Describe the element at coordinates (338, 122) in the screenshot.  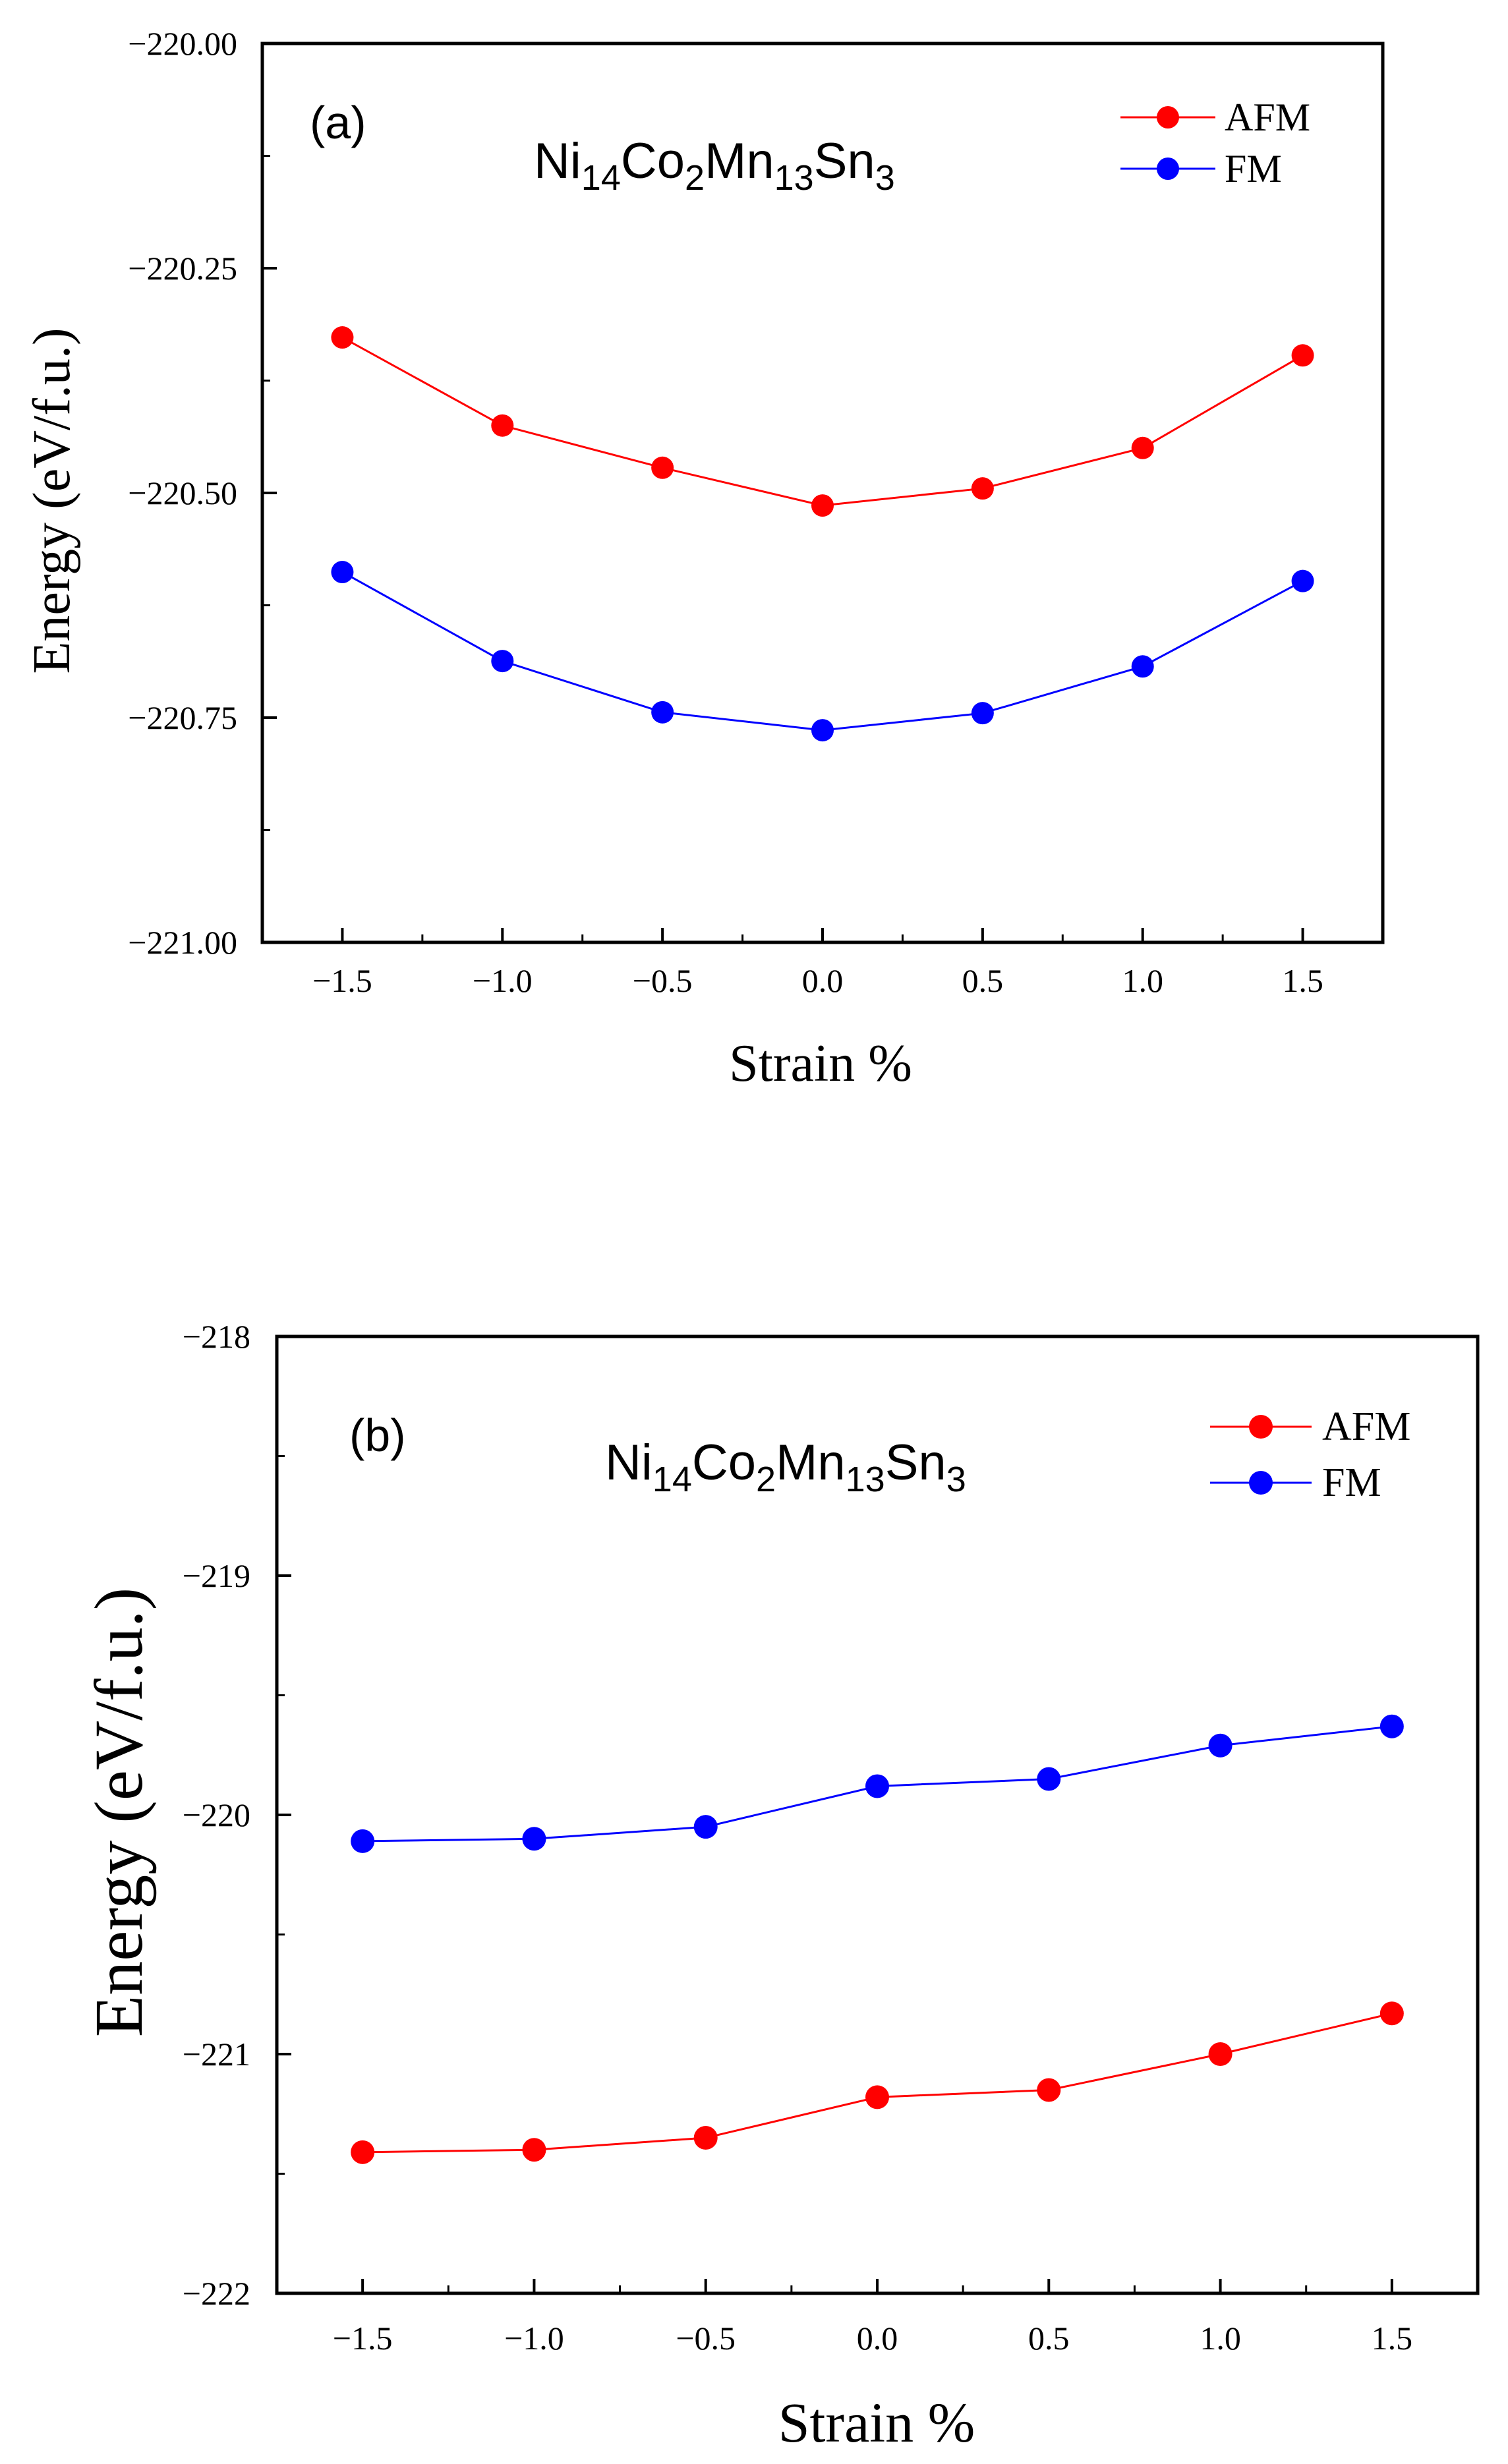
I see `panel-label: (a)` at that location.